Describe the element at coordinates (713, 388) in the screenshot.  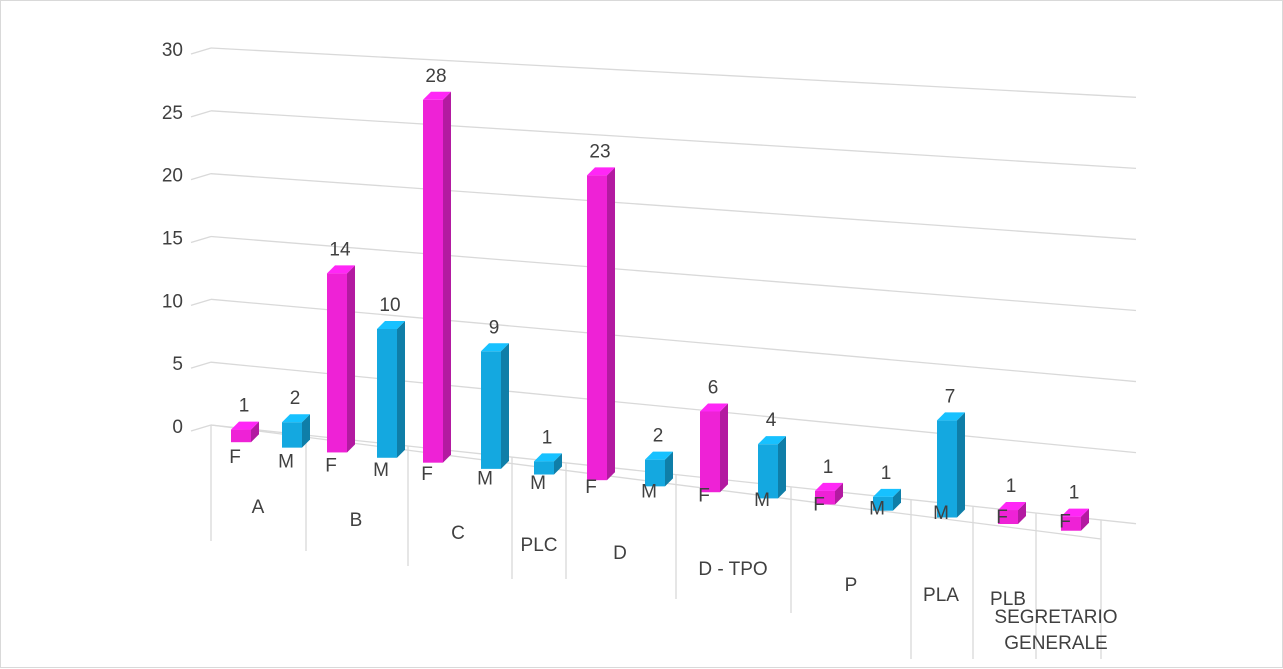
I see `data-label: 6` at that location.